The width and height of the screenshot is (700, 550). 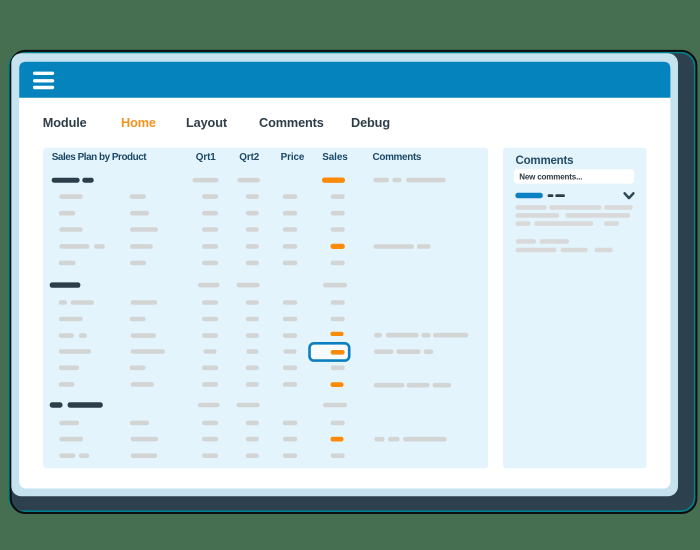 What do you see at coordinates (65, 123) in the screenshot?
I see `svg-text: Module` at bounding box center [65, 123].